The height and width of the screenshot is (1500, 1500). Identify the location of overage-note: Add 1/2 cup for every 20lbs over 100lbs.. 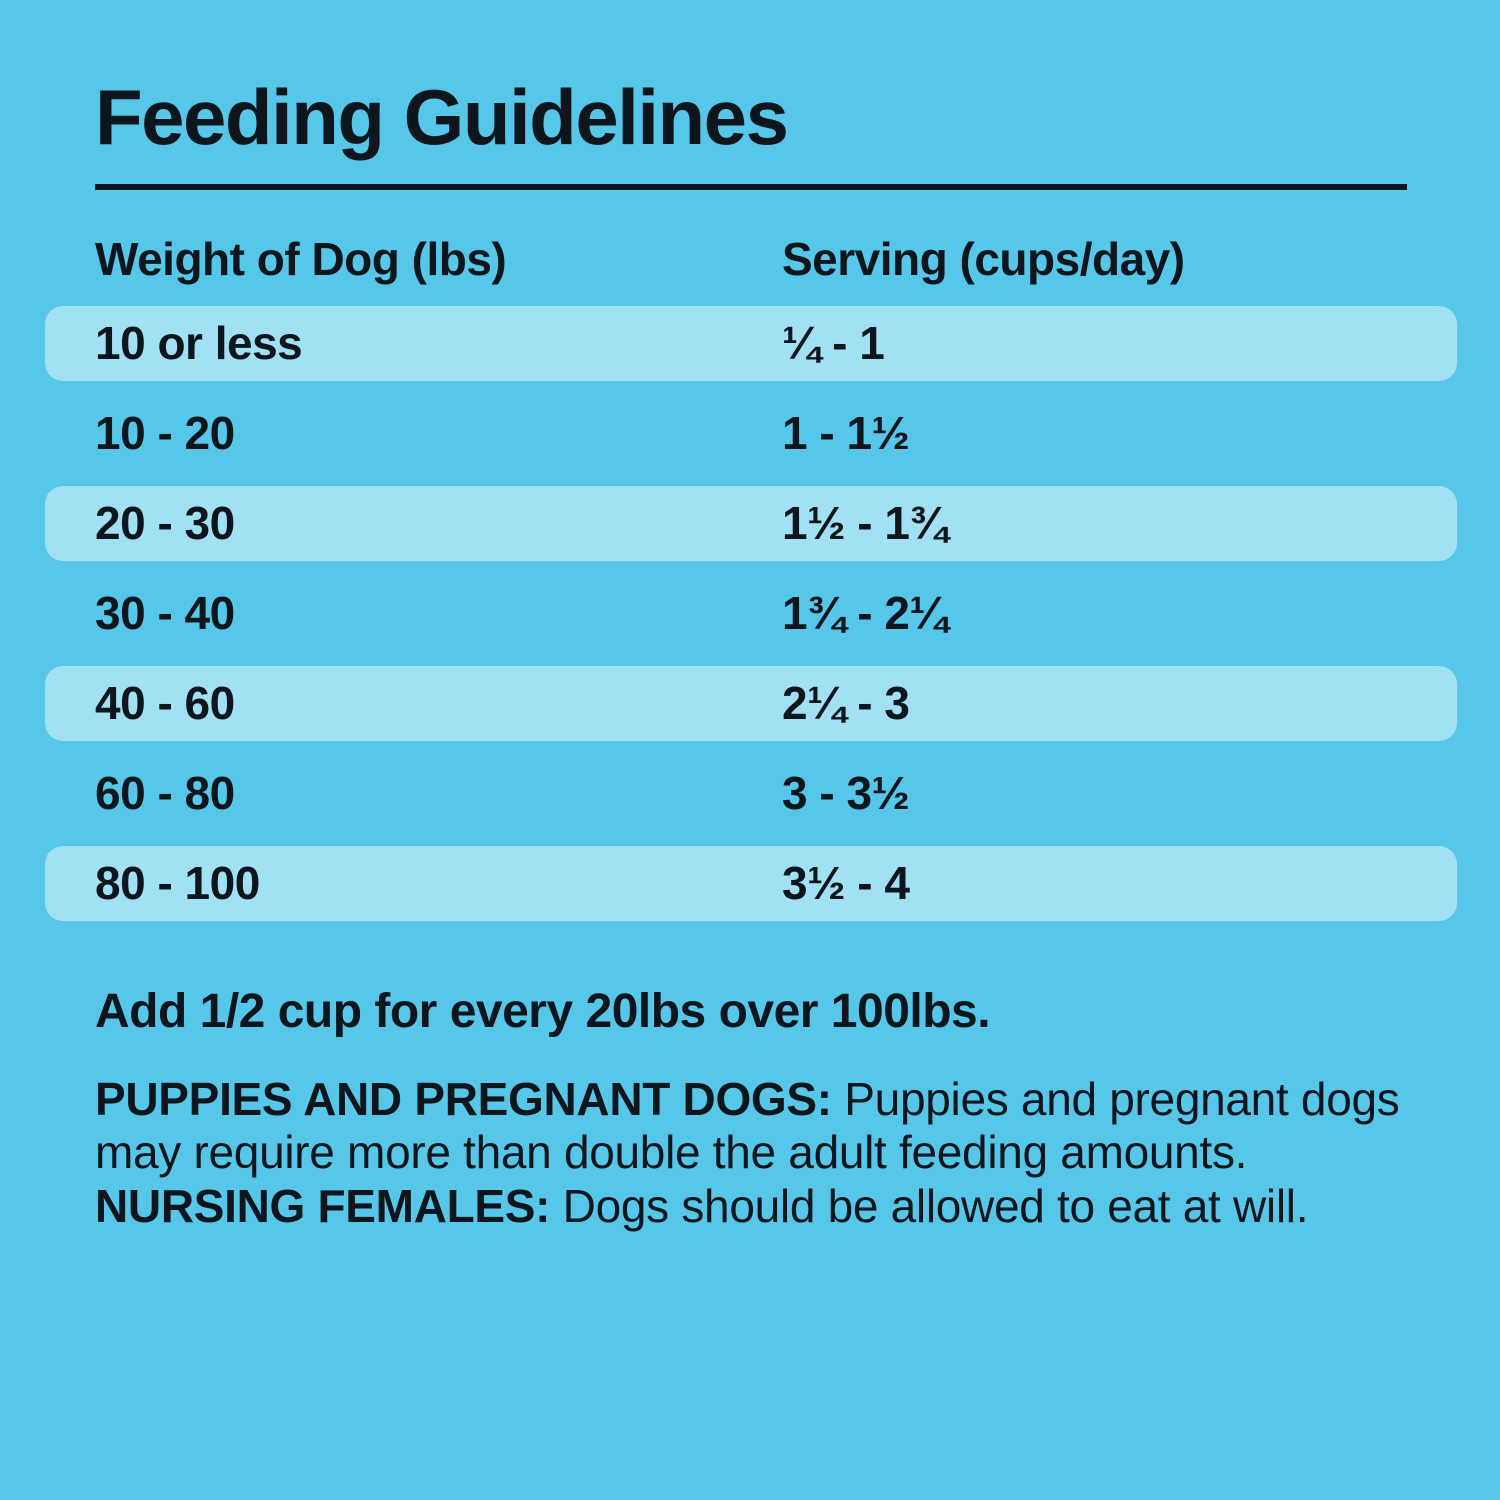
(543, 1011).